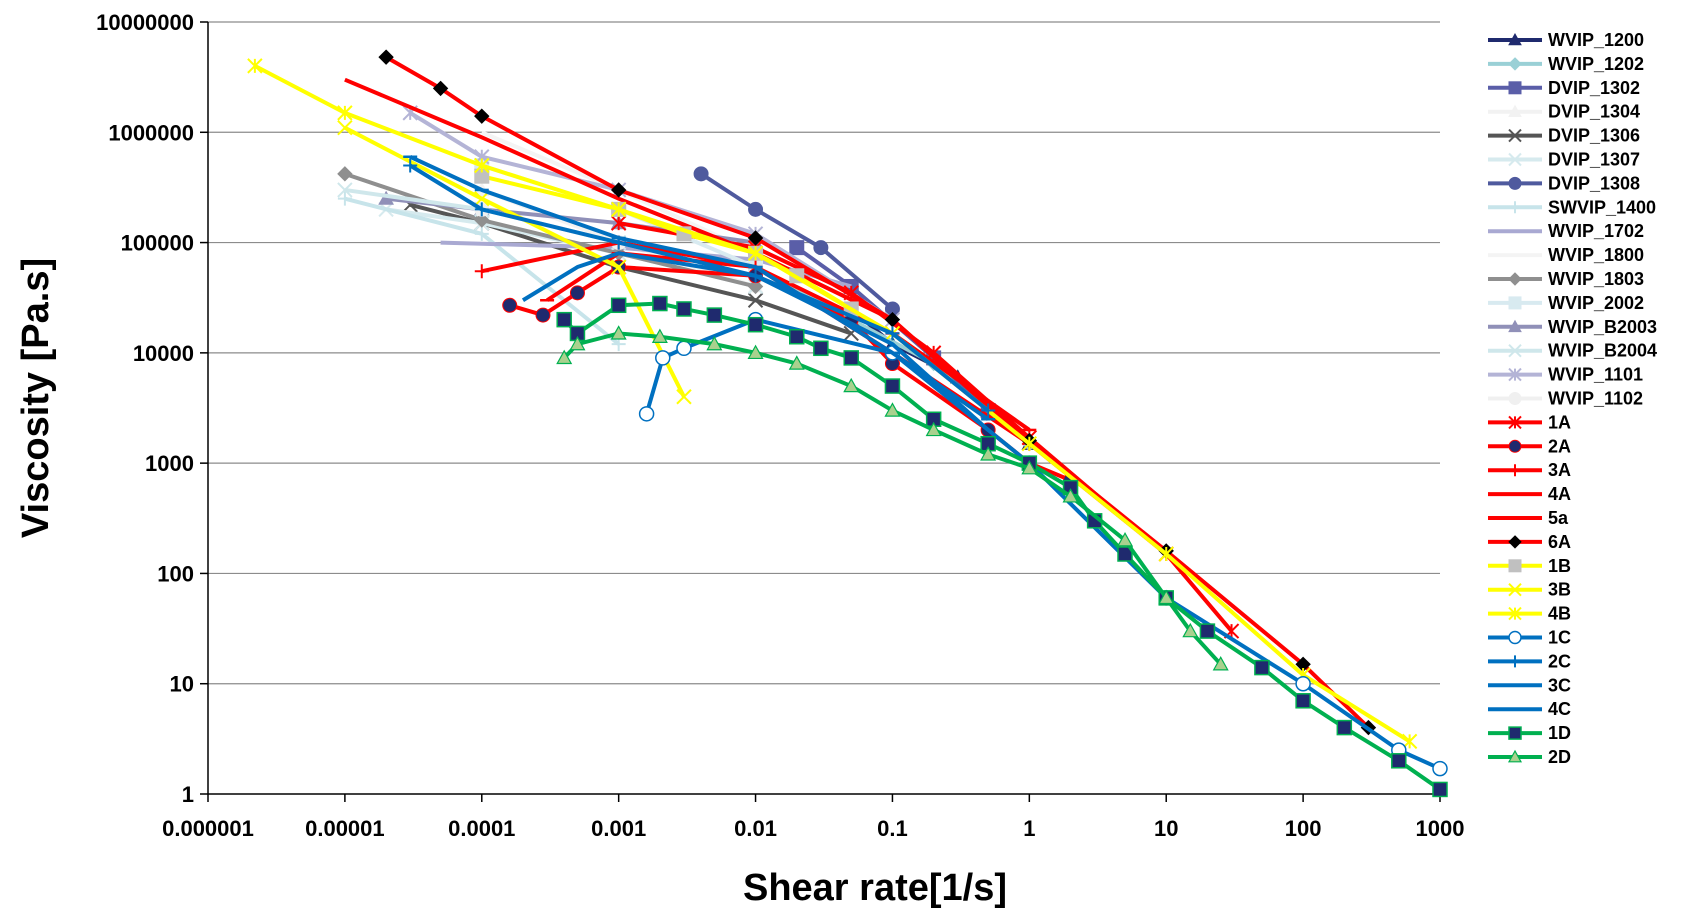 This screenshot has width=1700, height=915. What do you see at coordinates (1529, 614) in the screenshot?
I see `legend-entry: 4B` at bounding box center [1529, 614].